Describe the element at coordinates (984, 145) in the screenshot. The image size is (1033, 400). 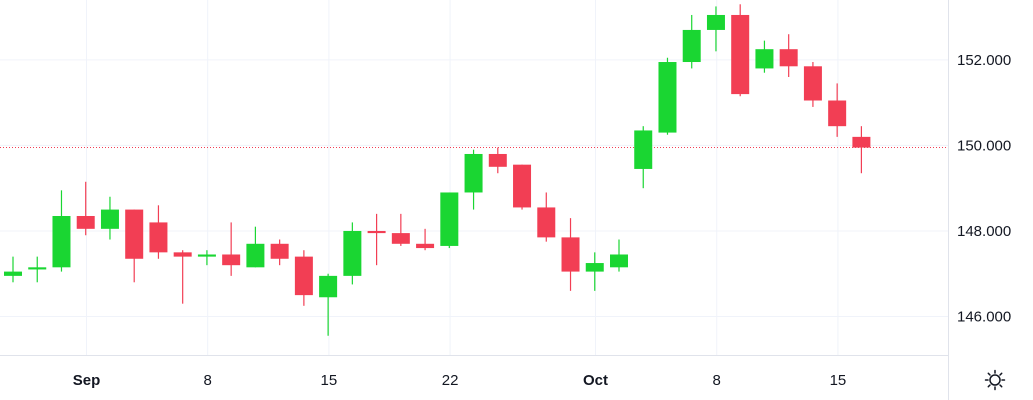
I see `y-tick-label: 150.000` at that location.